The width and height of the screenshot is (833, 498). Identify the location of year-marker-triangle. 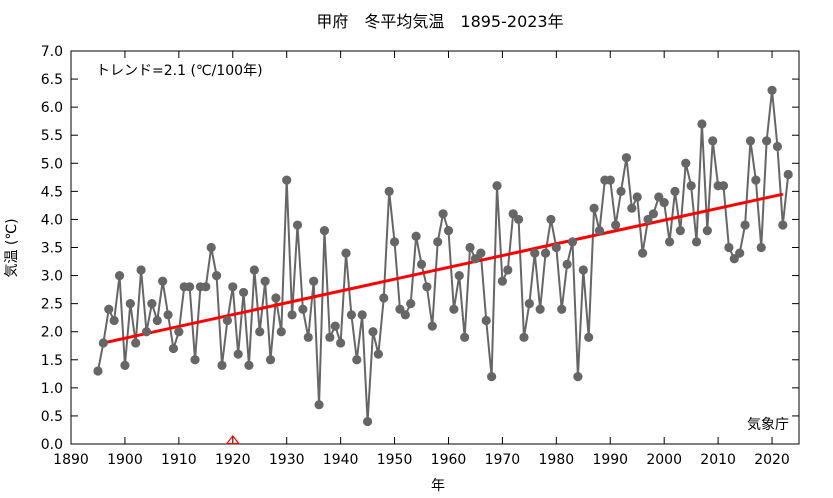
(233, 440).